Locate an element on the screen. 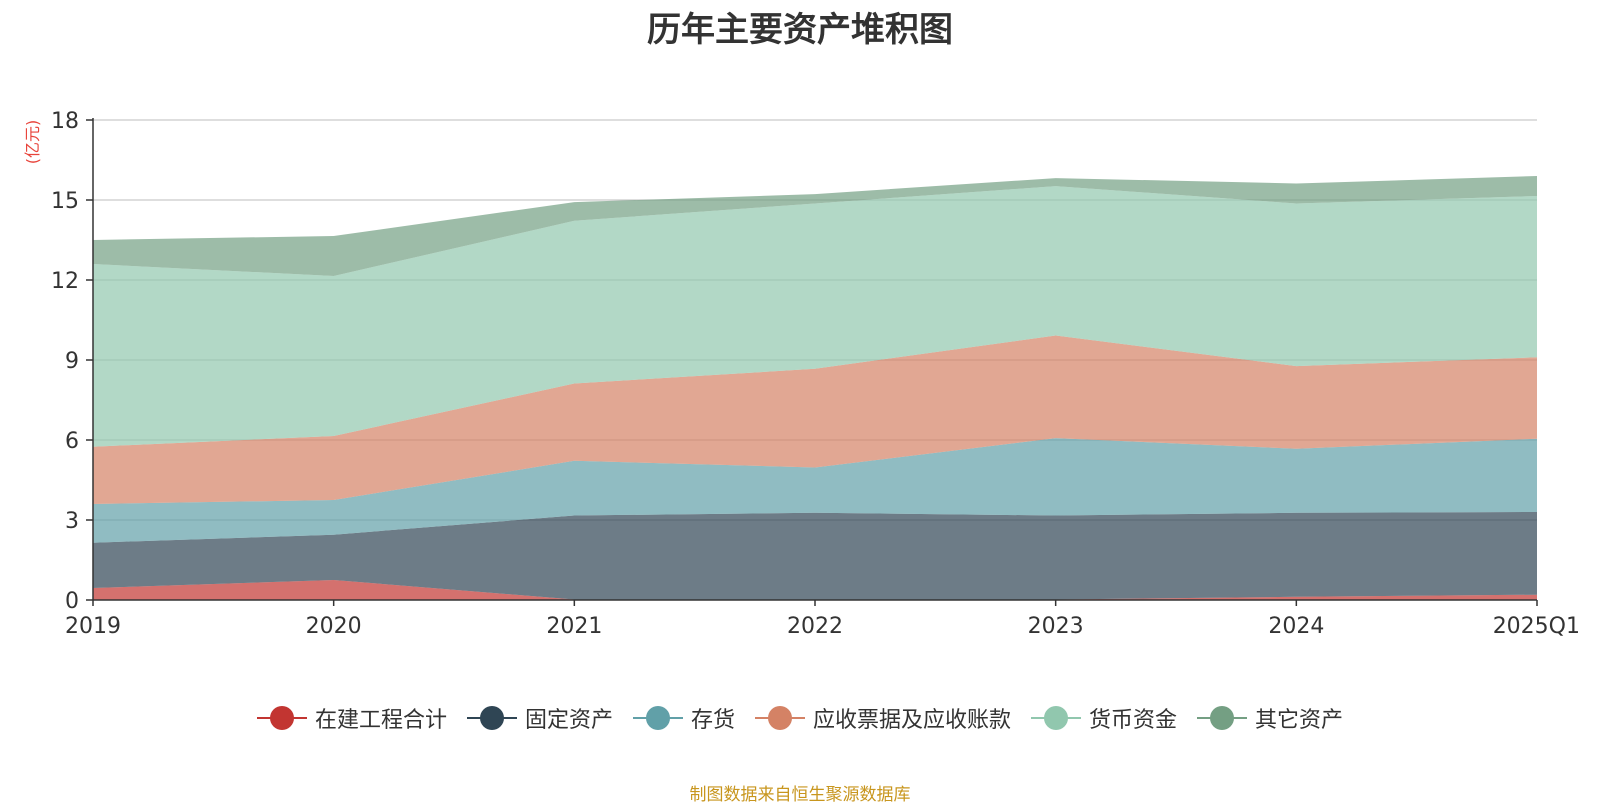  legend-item: 其它资产 is located at coordinates (1270, 718).